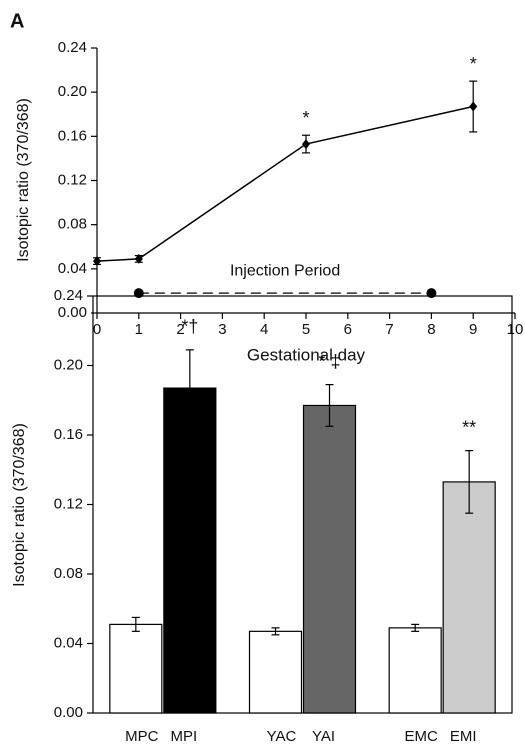  Describe the element at coordinates (189, 327) in the screenshot. I see `annotation: *†` at that location.